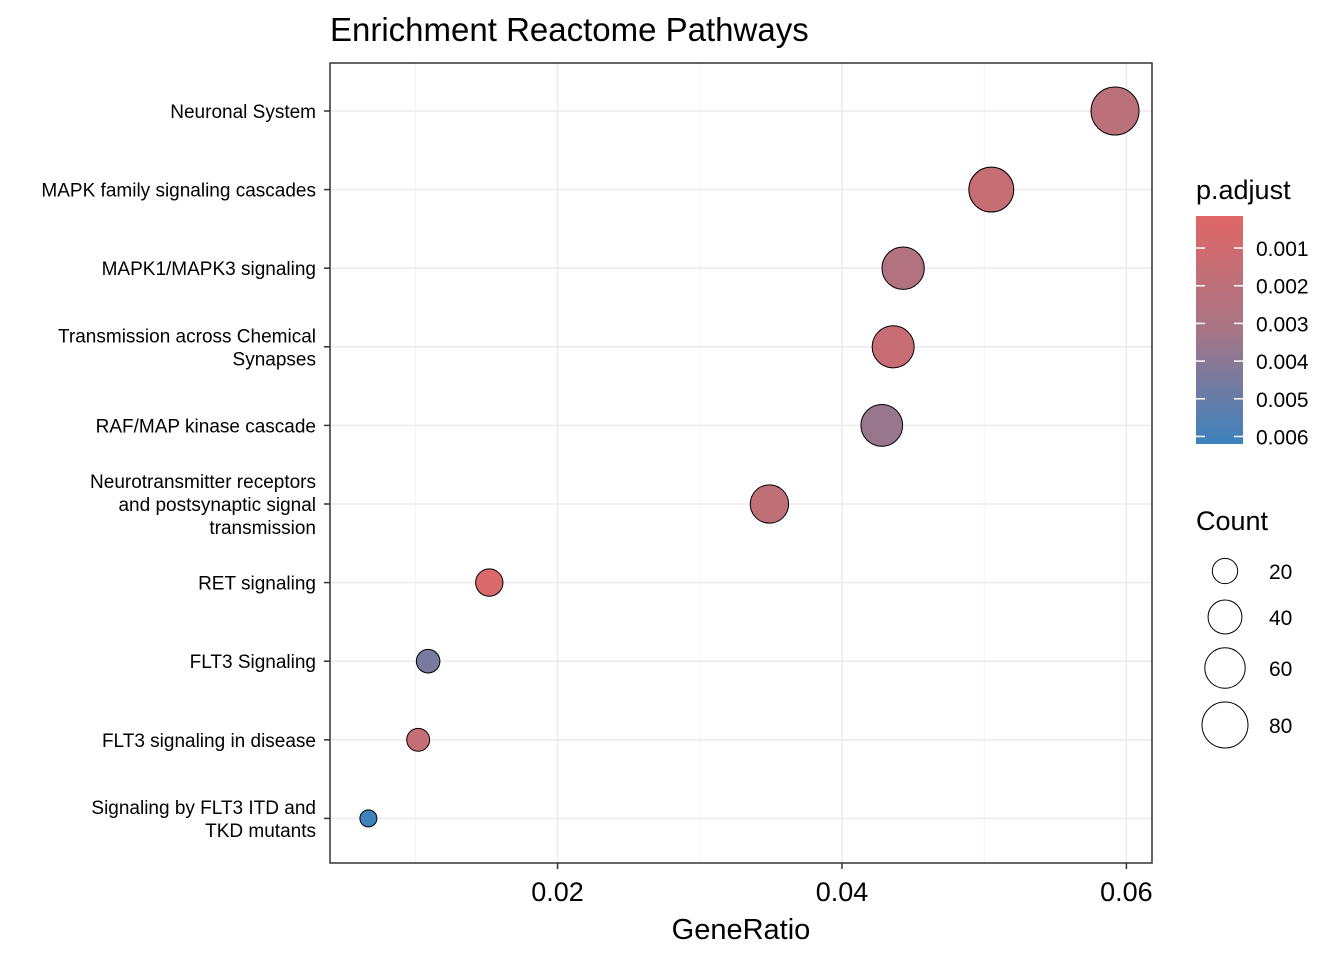  Describe the element at coordinates (1280, 618) in the screenshot. I see `size-legend-label: 40` at that location.